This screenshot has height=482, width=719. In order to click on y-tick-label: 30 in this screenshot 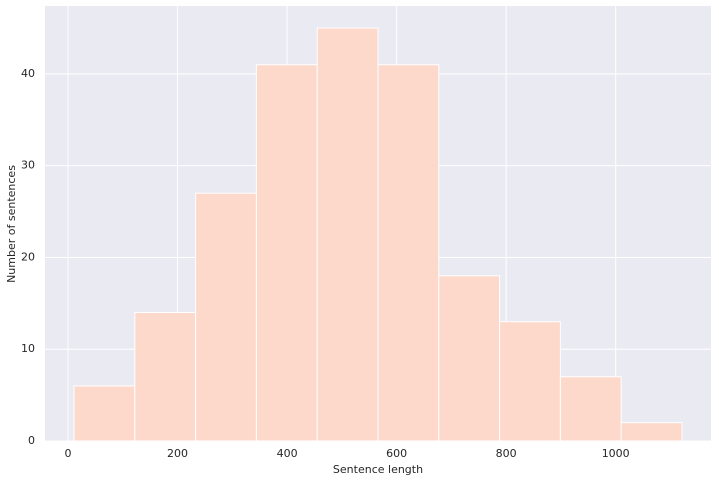, I will do `click(28, 165)`.